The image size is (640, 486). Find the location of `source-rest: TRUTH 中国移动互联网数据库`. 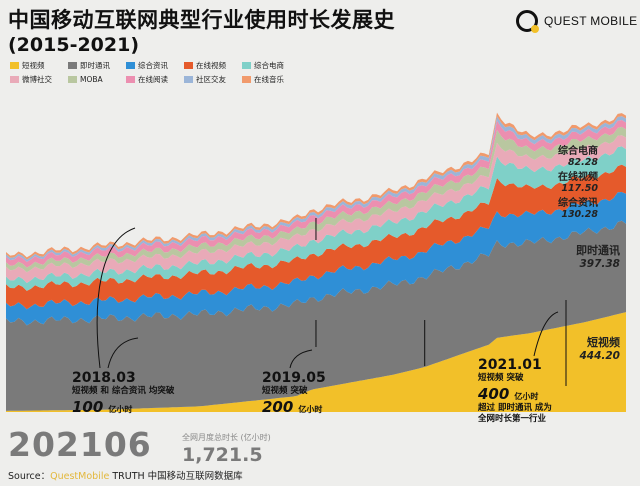

source-rest: TRUTH 中国移动互联网数据库 is located at coordinates (176, 476).